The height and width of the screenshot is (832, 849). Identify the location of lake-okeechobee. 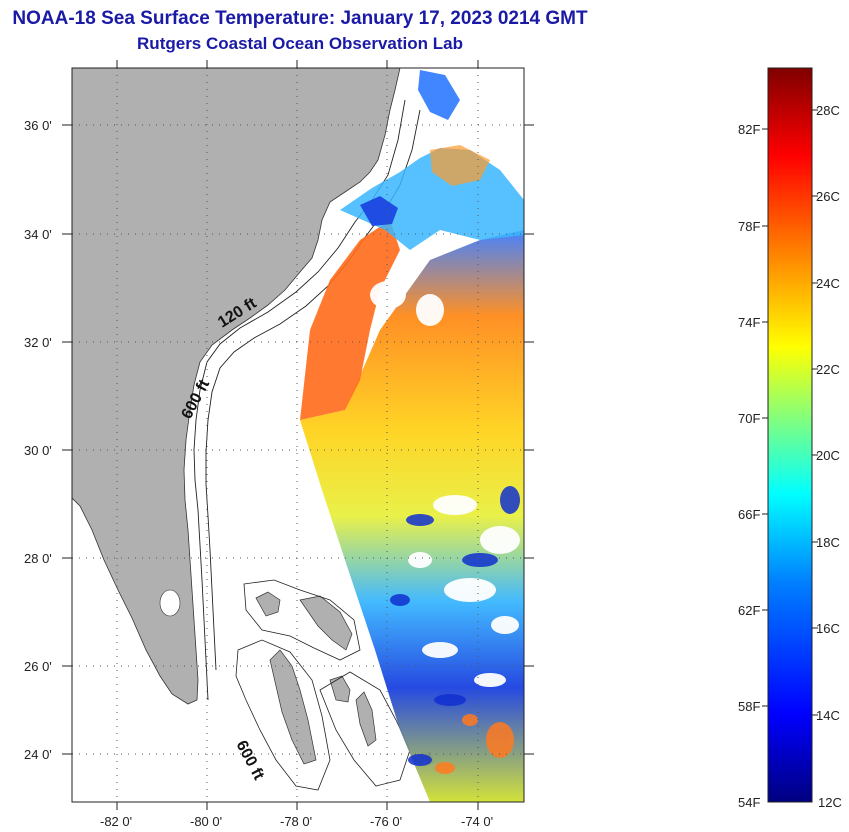
(170, 603).